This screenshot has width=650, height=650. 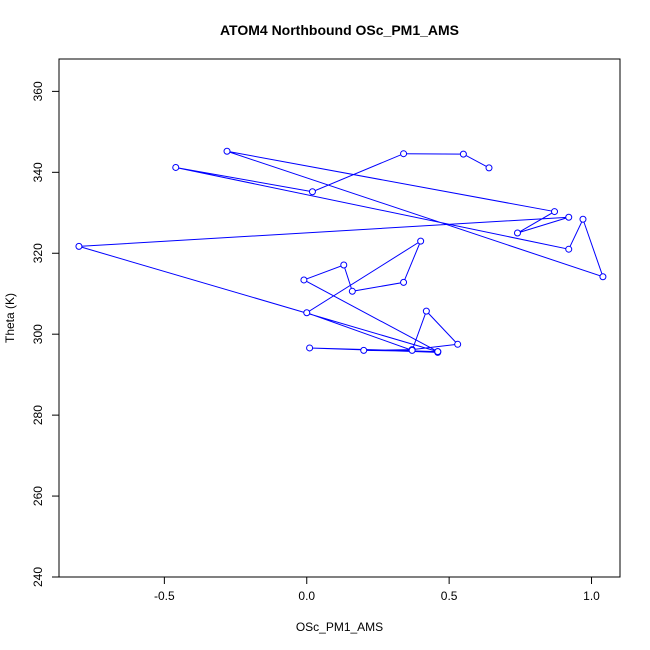 What do you see at coordinates (38, 334) in the screenshot?
I see `y-tick-label: 300` at bounding box center [38, 334].